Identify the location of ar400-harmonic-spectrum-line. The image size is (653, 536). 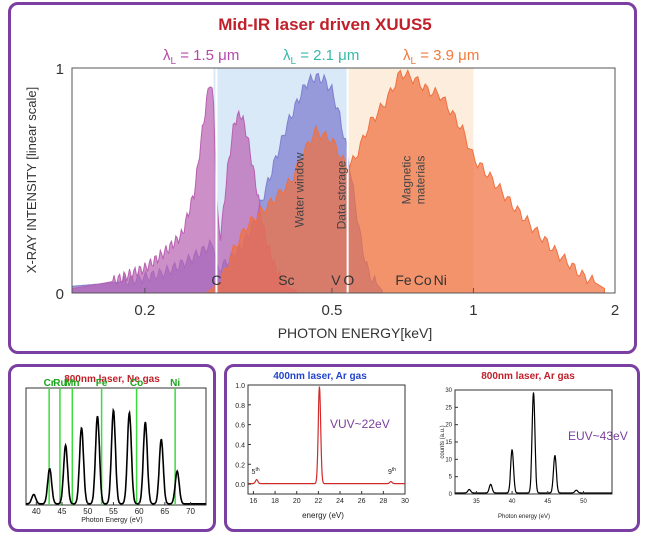
(326, 435).